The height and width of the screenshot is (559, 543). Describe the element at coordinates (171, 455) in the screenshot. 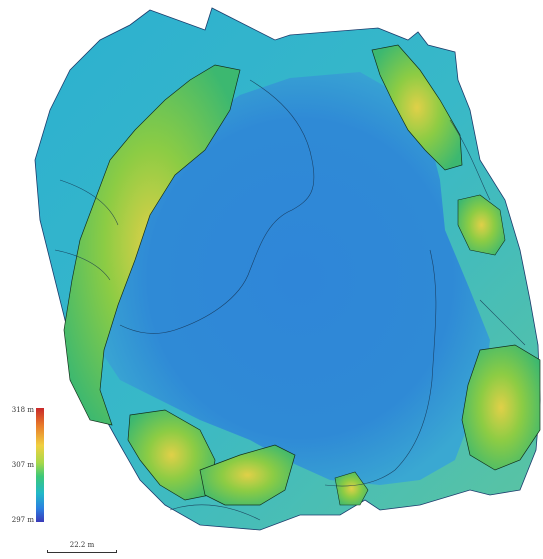

I see `southwest-rock-ridge` at that location.